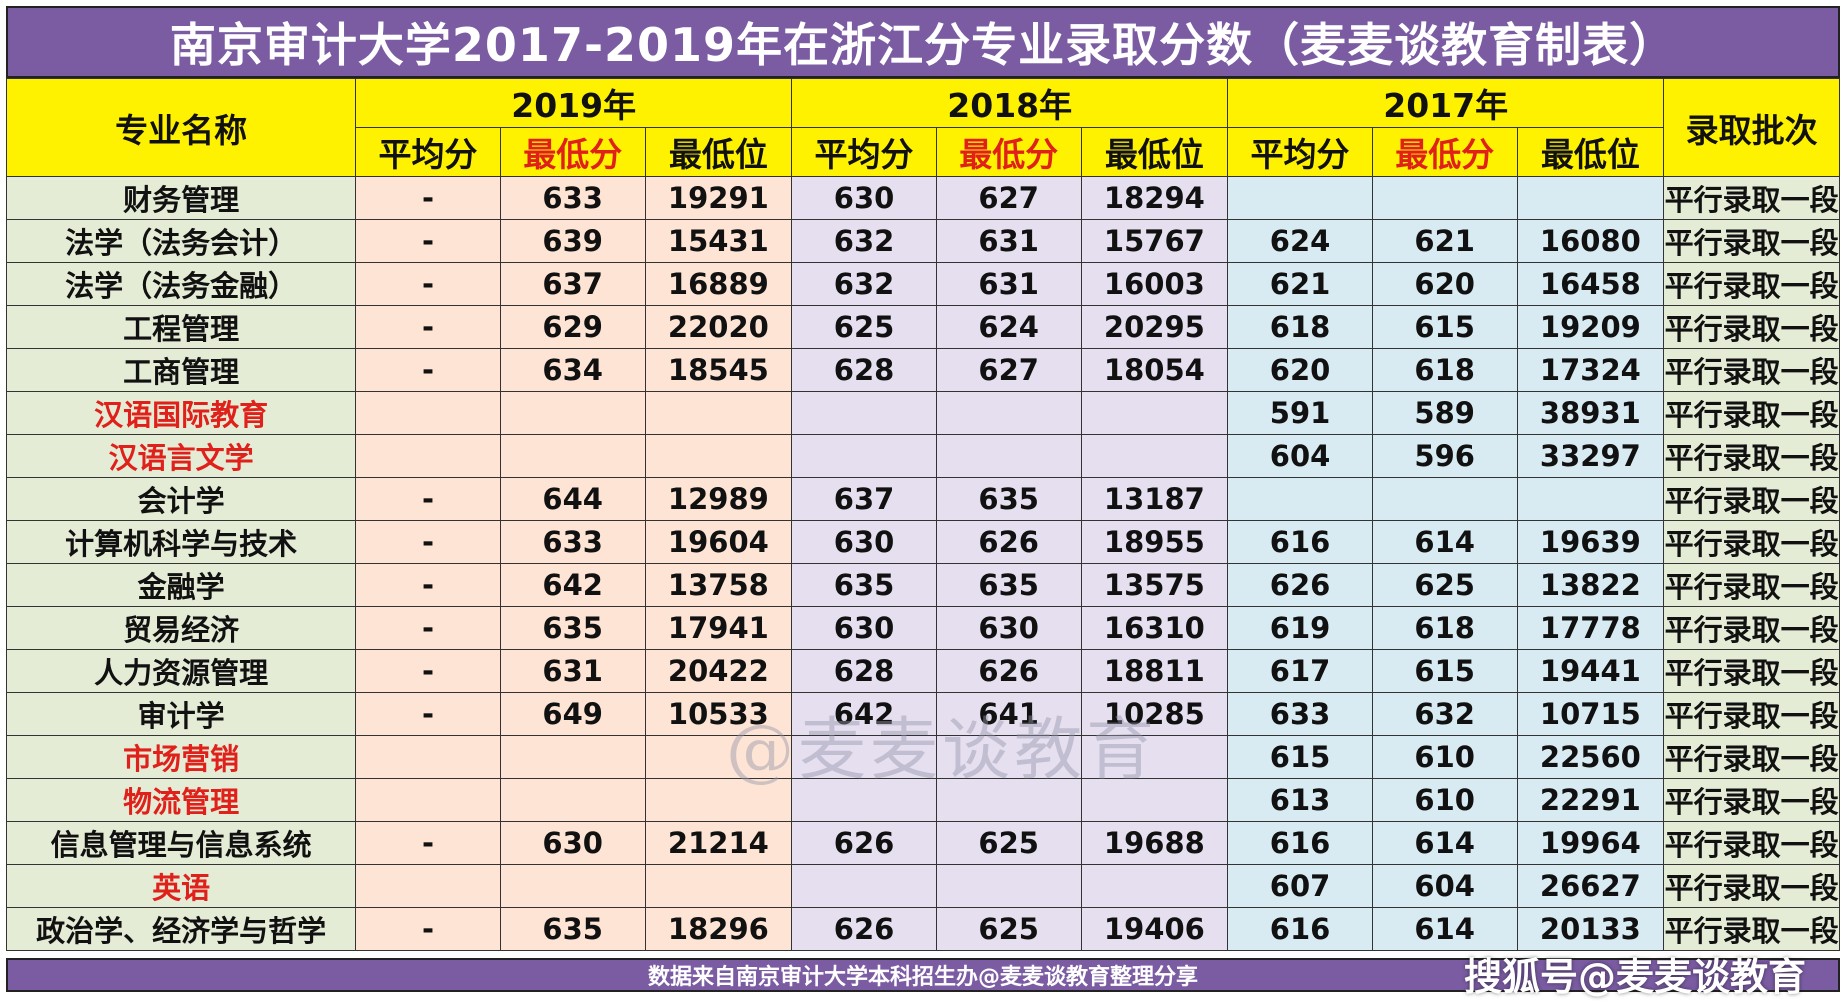  I want to click on major-name-cell: 金融学, so click(181, 585).